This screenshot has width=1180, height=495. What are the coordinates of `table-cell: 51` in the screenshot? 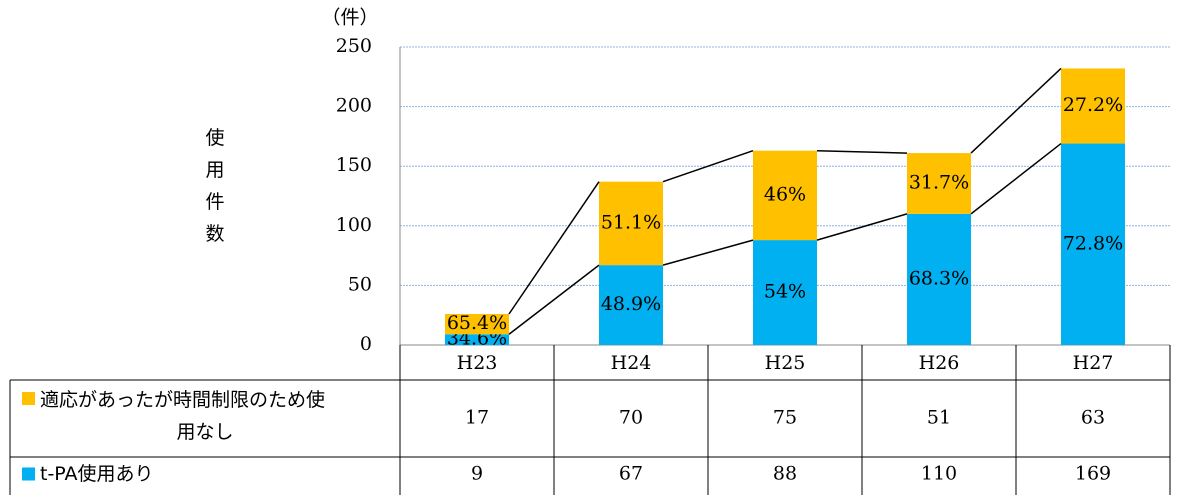 It's located at (939, 418).